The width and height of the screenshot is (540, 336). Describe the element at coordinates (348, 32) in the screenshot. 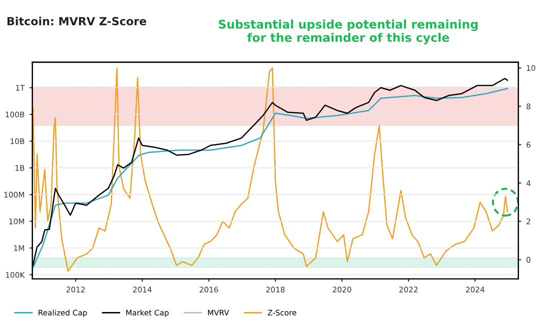

I see `text: Substantial upside potential remaining for the remainder of this cycle` at that location.